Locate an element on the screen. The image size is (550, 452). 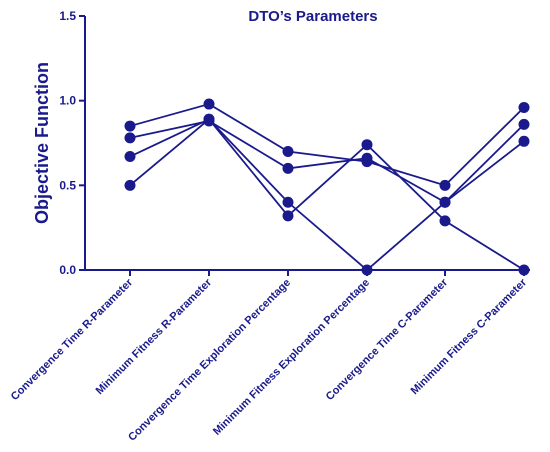
x-tick-label: Convergence Time R-Parameter is located at coordinates (72, 339).